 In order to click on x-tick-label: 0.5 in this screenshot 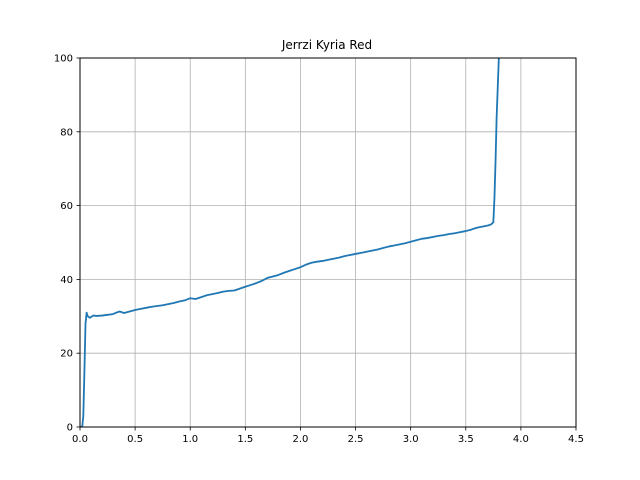, I will do `click(135, 439)`.